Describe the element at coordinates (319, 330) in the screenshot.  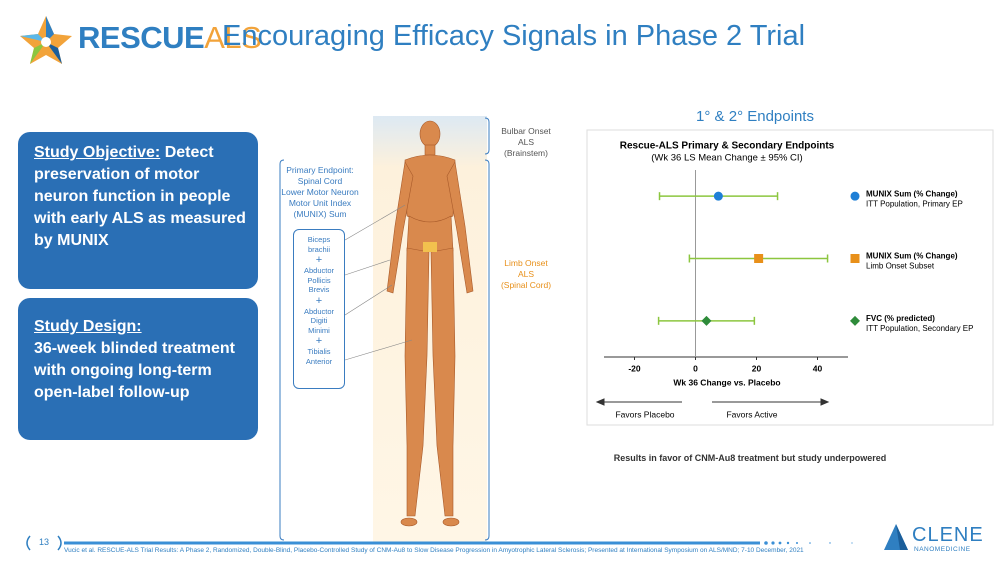
I see `muscle-name: Minimi` at that location.